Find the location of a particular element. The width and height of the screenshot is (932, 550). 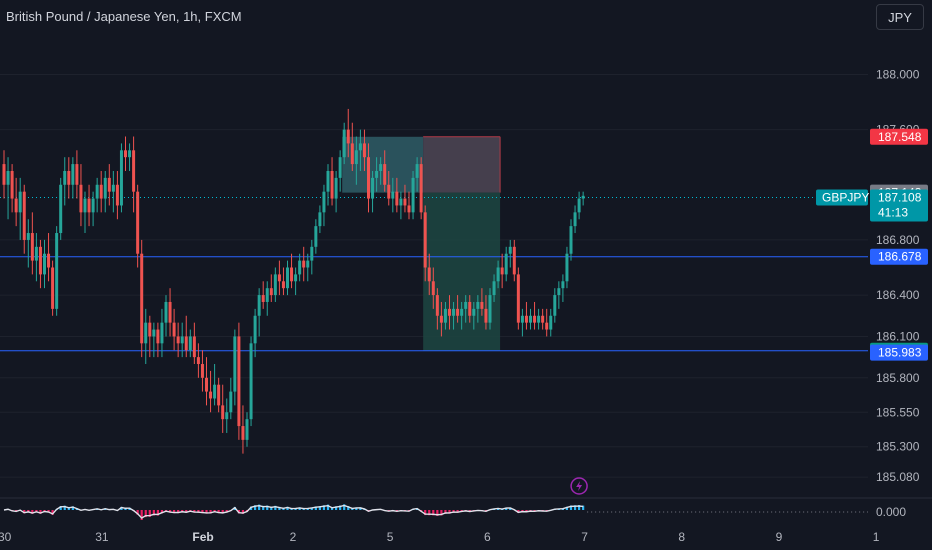

last-price-label: 187.108 is located at coordinates (900, 197).